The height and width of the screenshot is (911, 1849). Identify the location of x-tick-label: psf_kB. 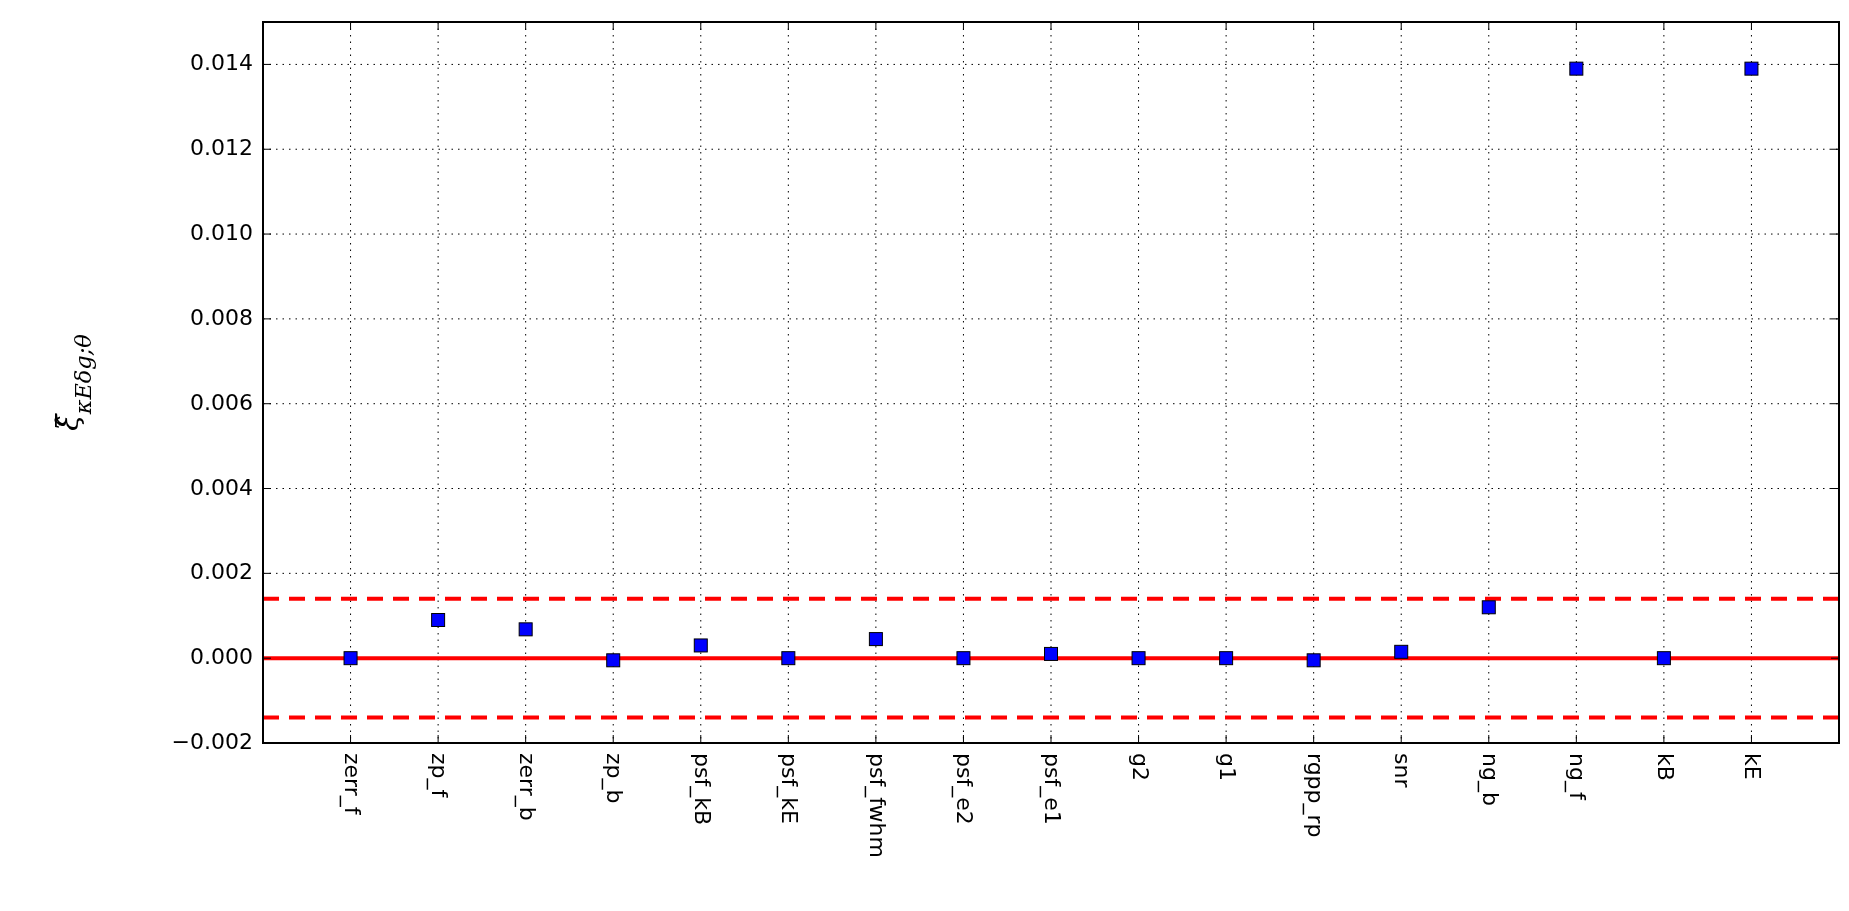
(701, 789).